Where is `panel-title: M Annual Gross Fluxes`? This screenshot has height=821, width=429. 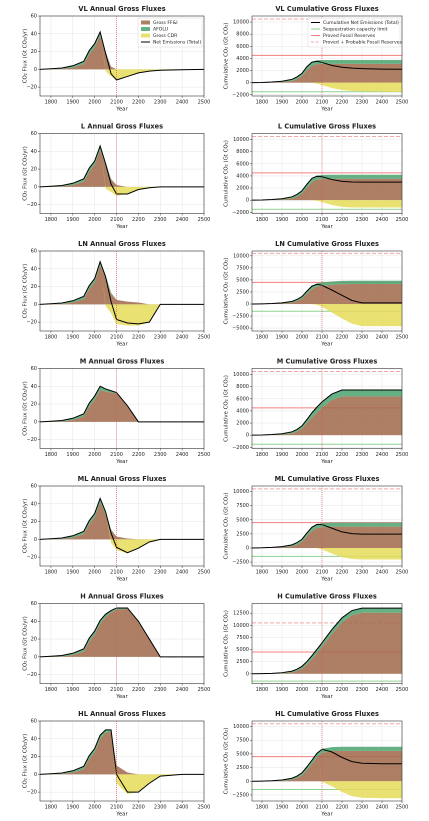
panel-title: M Annual Gross Fluxes is located at coordinates (122, 362).